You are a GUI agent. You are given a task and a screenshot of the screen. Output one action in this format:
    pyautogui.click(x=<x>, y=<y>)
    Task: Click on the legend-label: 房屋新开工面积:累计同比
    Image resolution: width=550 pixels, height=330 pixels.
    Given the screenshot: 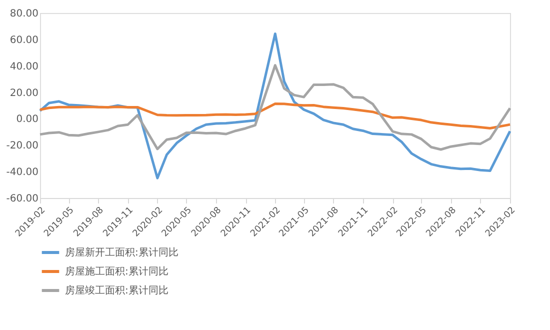 What is the action you would take?
    pyautogui.click(x=121, y=252)
    